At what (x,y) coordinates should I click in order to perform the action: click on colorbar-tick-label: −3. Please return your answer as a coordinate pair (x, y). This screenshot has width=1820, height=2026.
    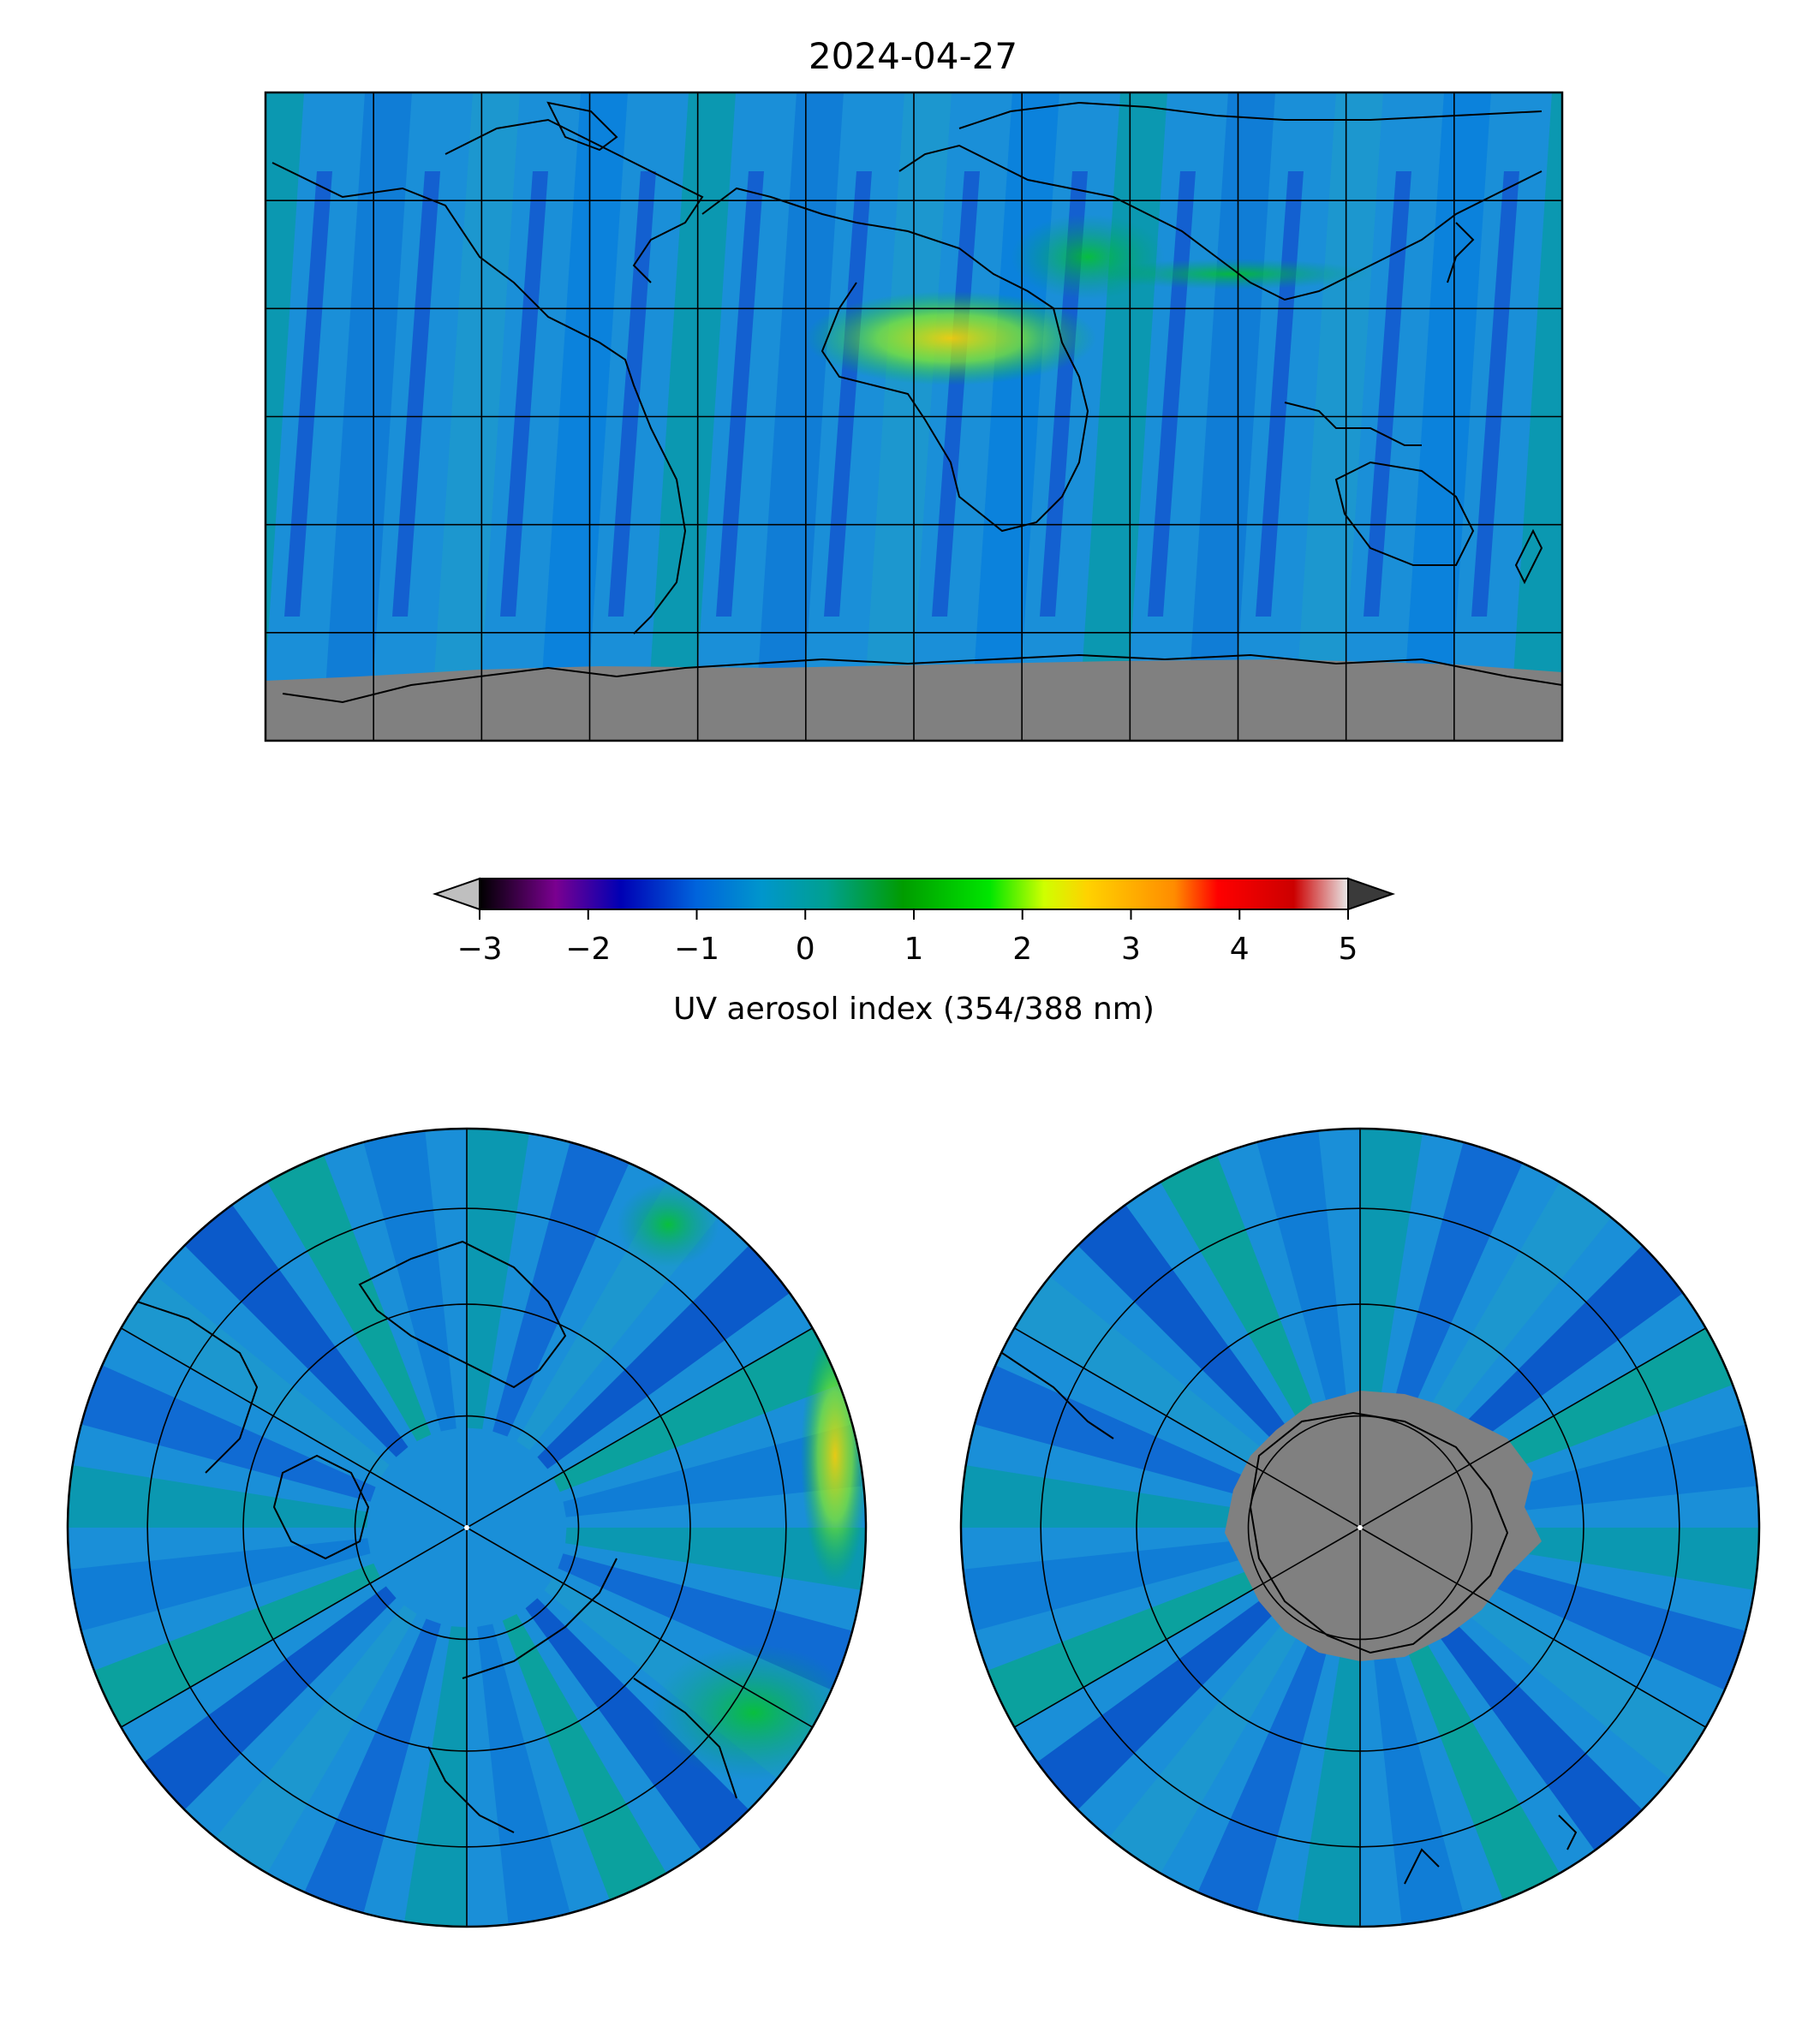
    Looking at the image, I should click on (479, 949).